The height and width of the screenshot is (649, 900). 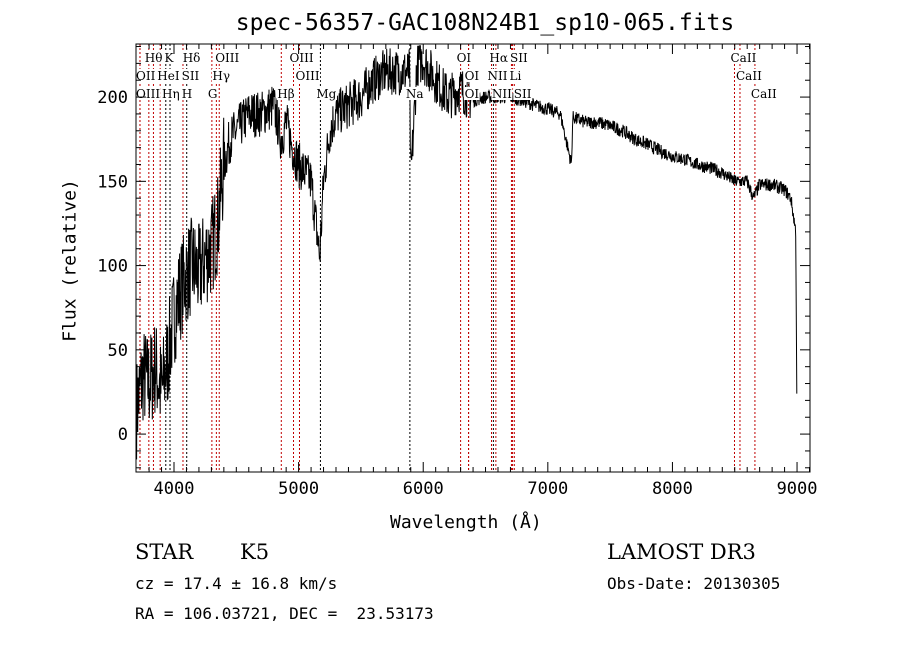 What do you see at coordinates (70, 260) in the screenshot?
I see `y-axis-label: Flux (relative)` at bounding box center [70, 260].